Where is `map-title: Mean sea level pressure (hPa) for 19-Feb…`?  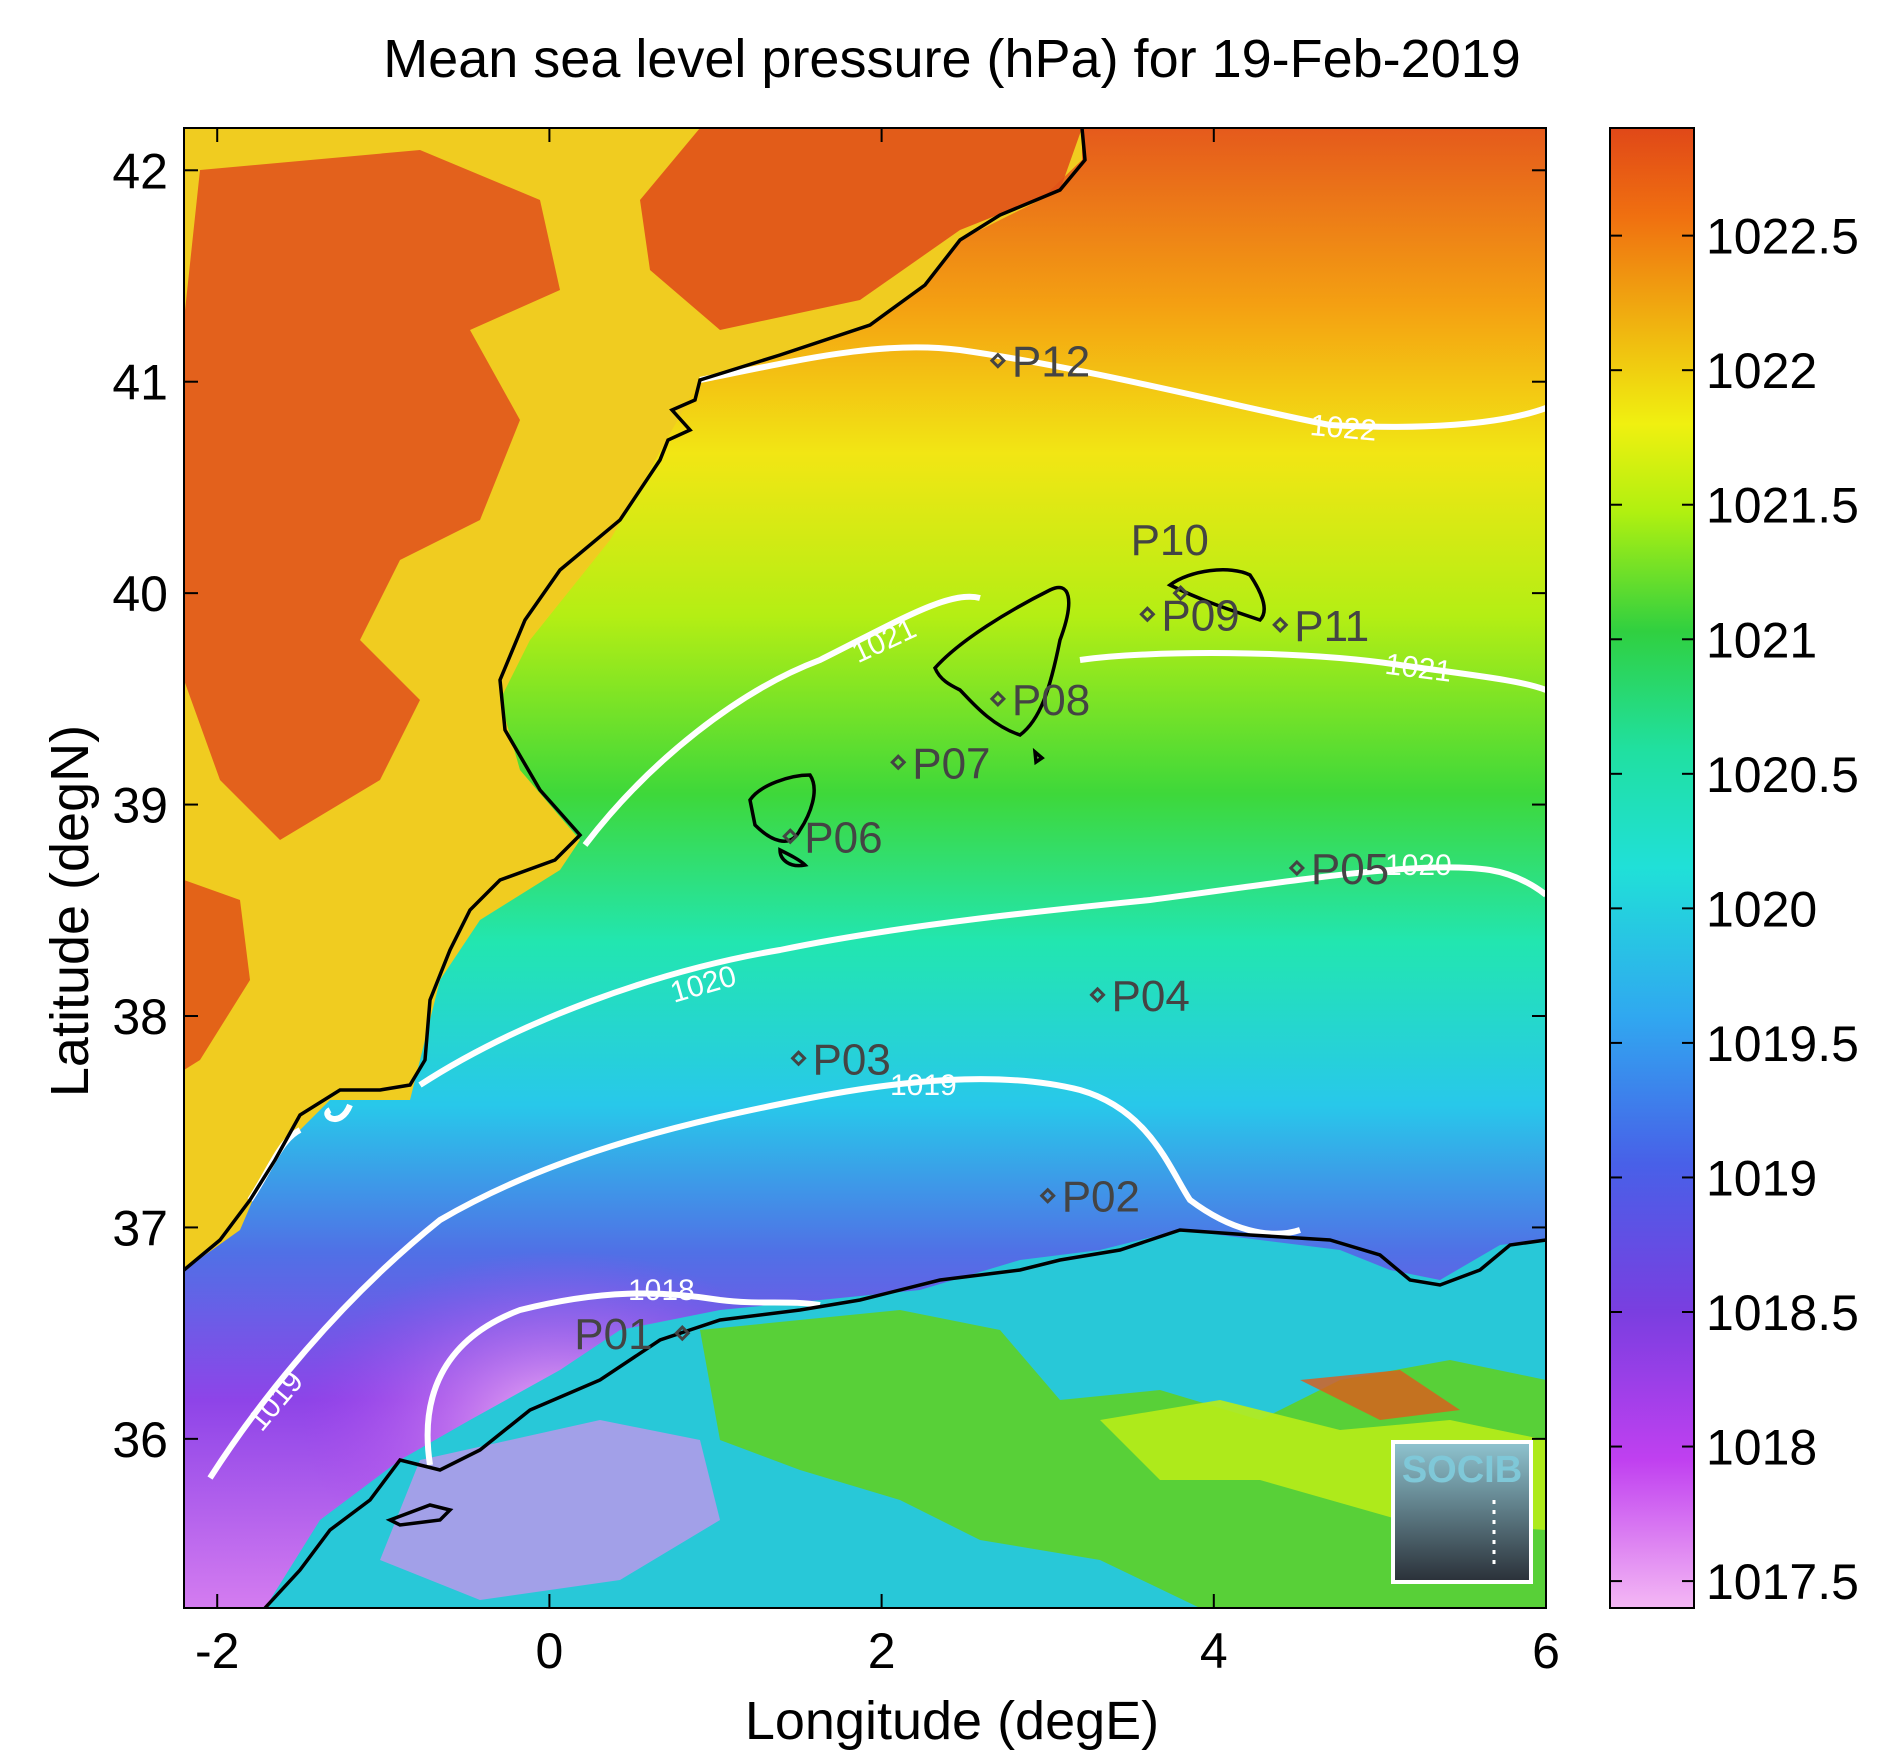
map-title: Mean sea level pressure (hPa) for 19-Feb… is located at coordinates (952, 59).